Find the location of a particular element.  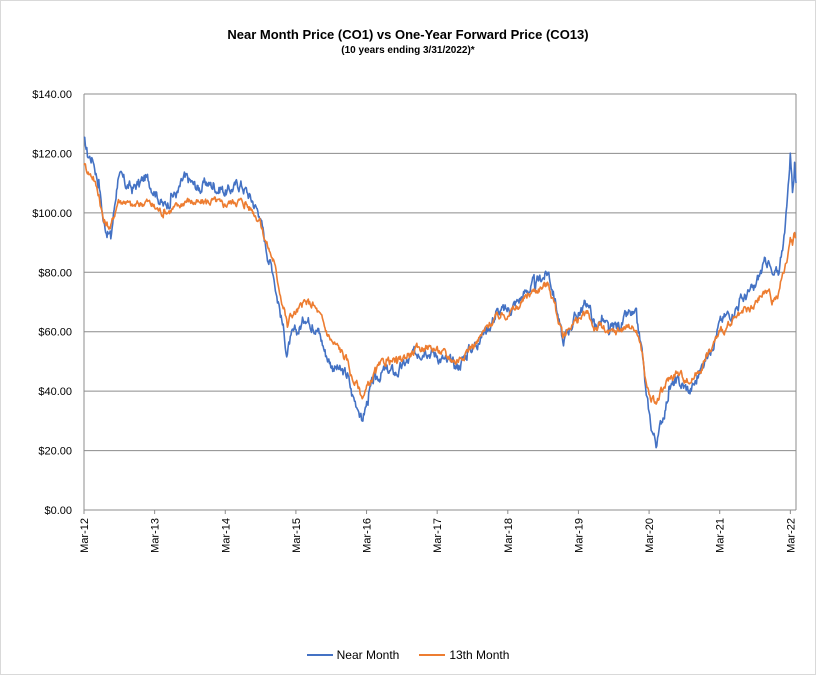

x-tick-label: Mar-21 is located at coordinates (721, 535).